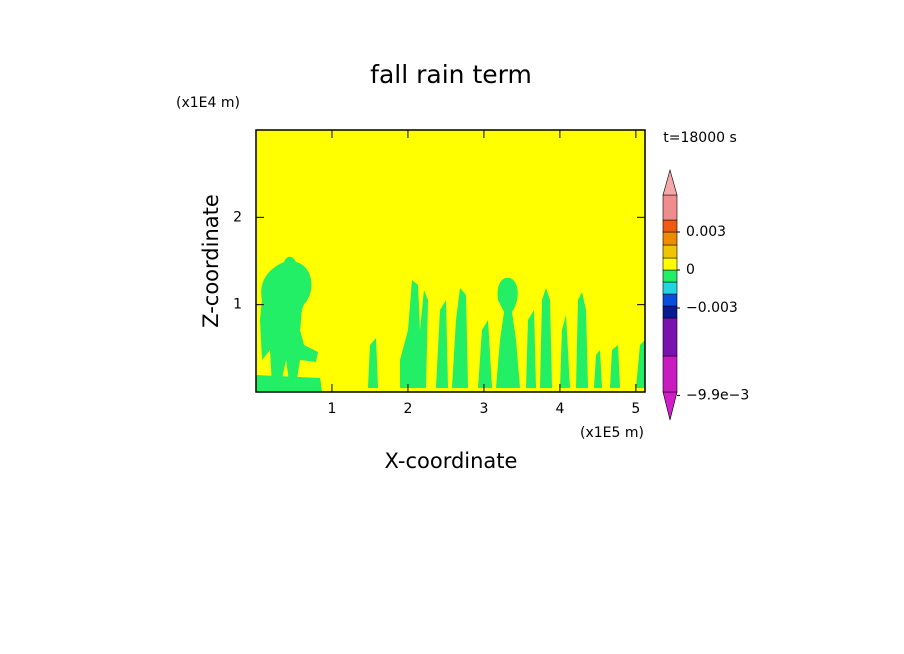  Describe the element at coordinates (612, 433) in the screenshot. I see `x-unit: (x1E5 m)` at that location.